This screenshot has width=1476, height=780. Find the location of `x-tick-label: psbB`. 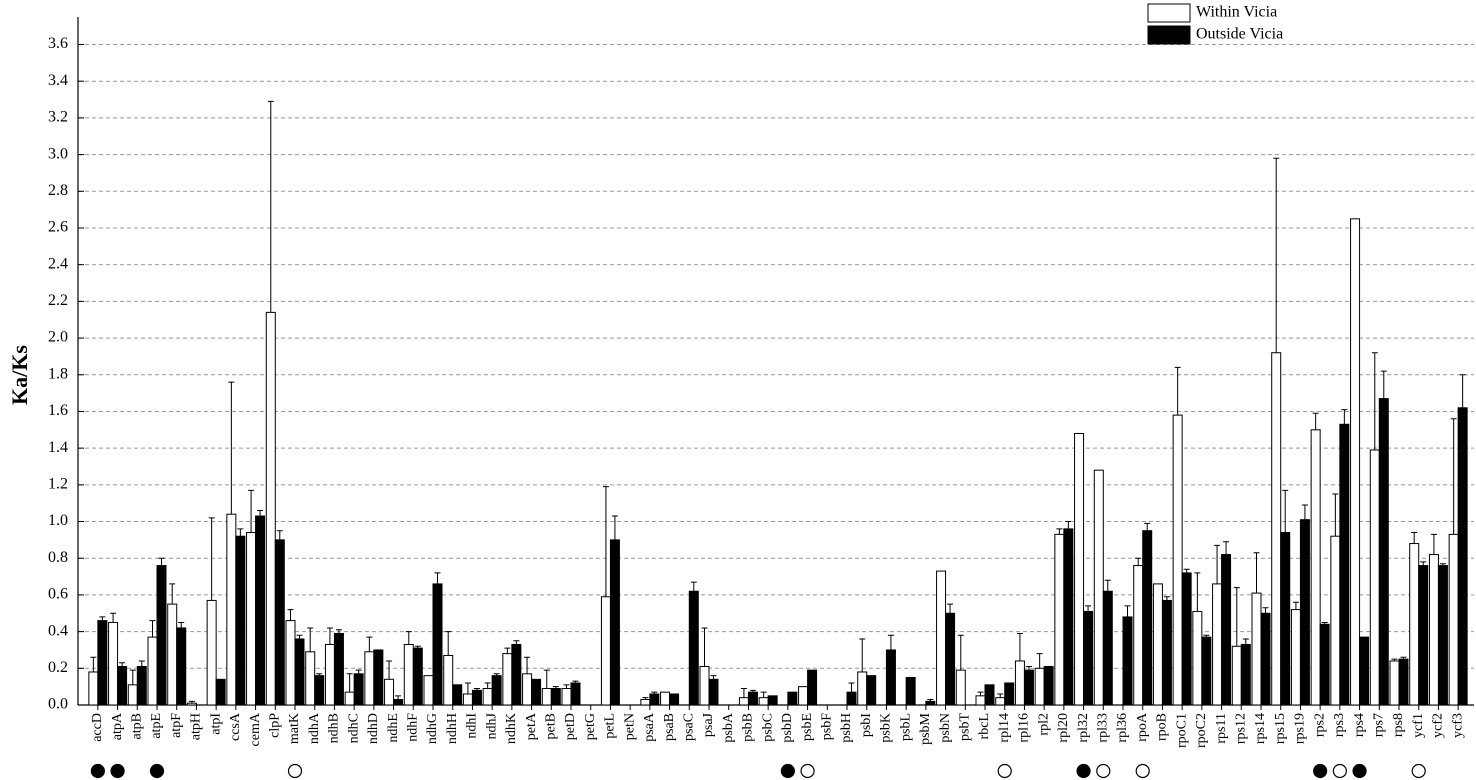

x-tick-label: psbB is located at coordinates (748, 727).